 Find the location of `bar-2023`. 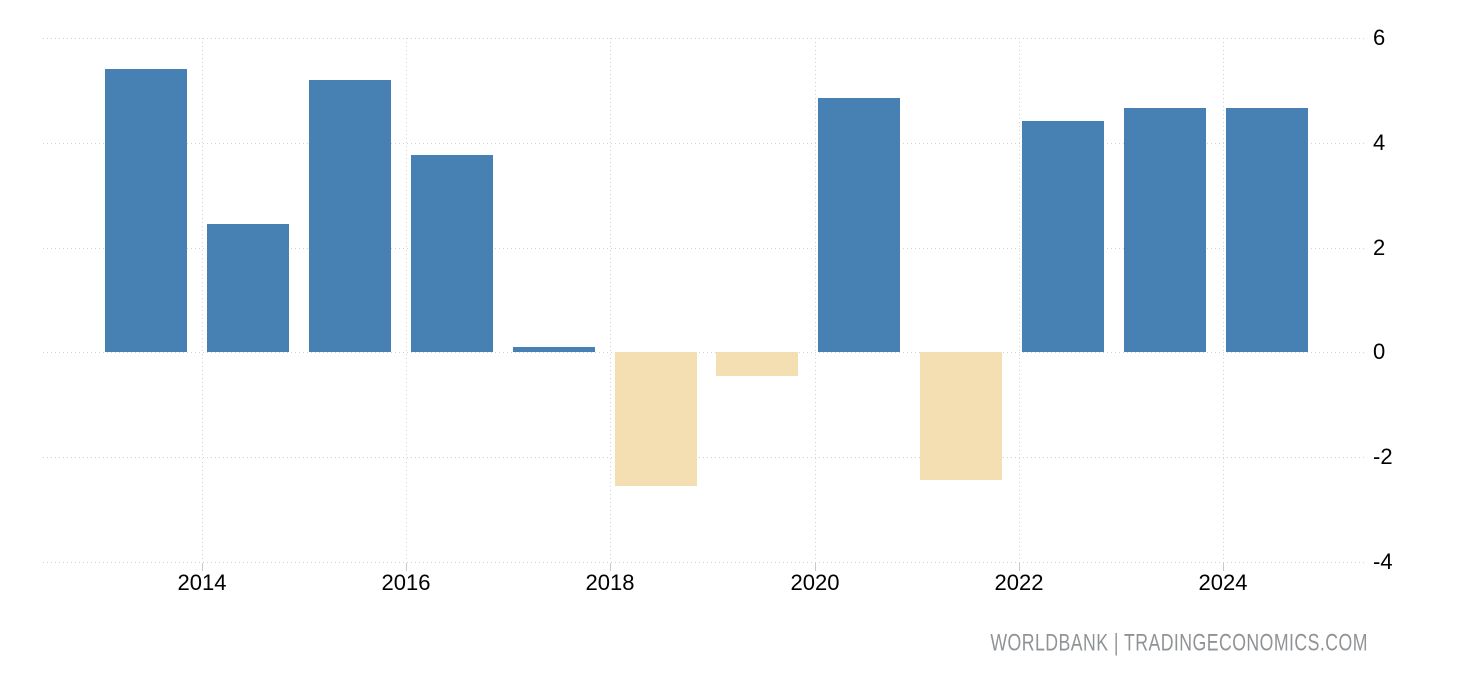

bar-2023 is located at coordinates (1165, 230).